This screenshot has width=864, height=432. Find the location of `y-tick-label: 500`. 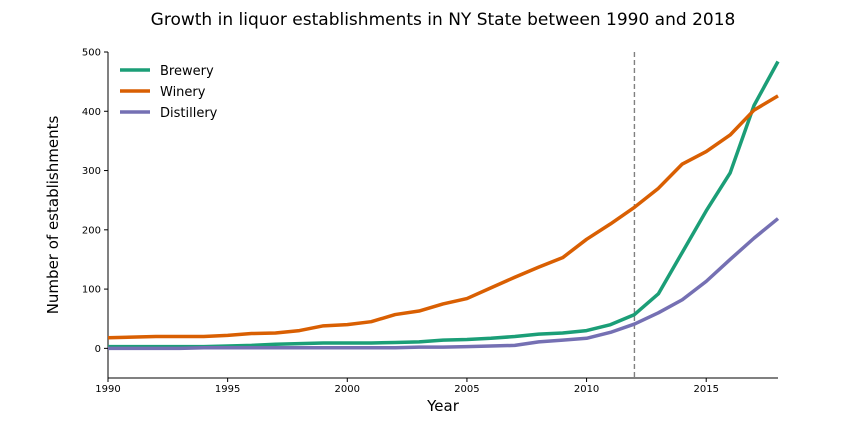

y-tick-label: 500 is located at coordinates (91, 53).